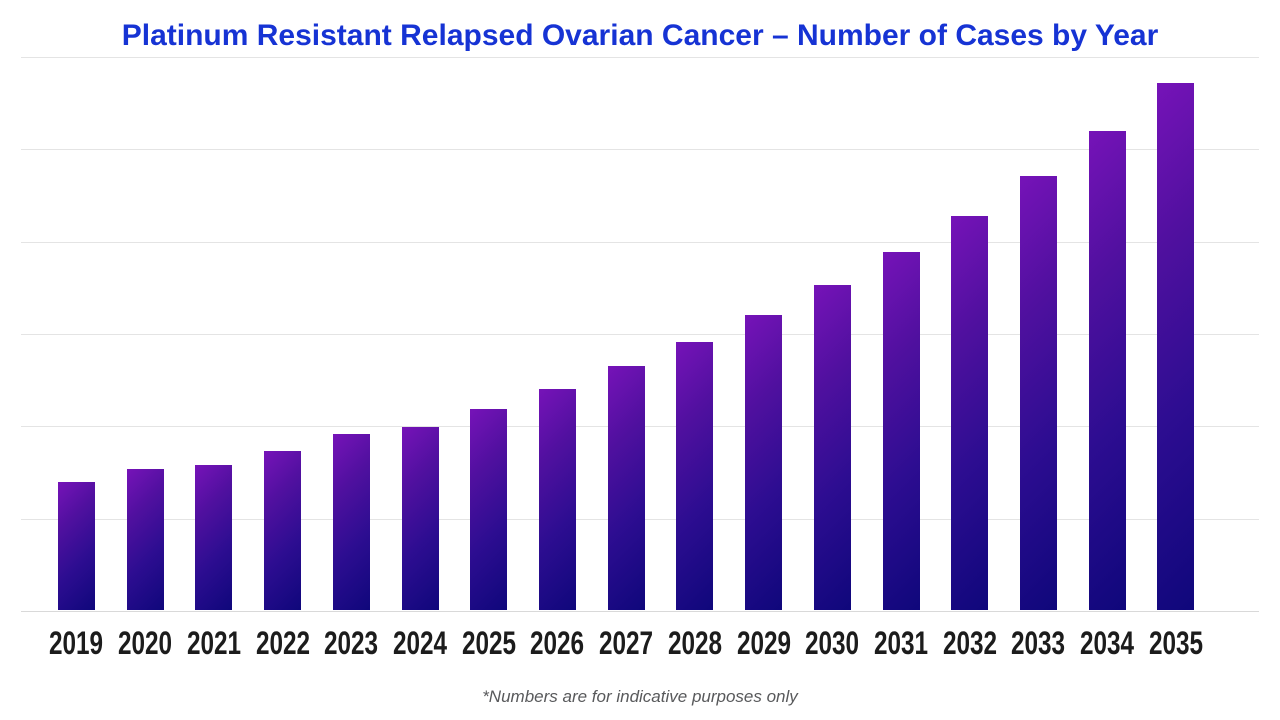 This screenshot has height=720, width=1280. Describe the element at coordinates (970, 412) in the screenshot. I see `bar-2032` at that location.